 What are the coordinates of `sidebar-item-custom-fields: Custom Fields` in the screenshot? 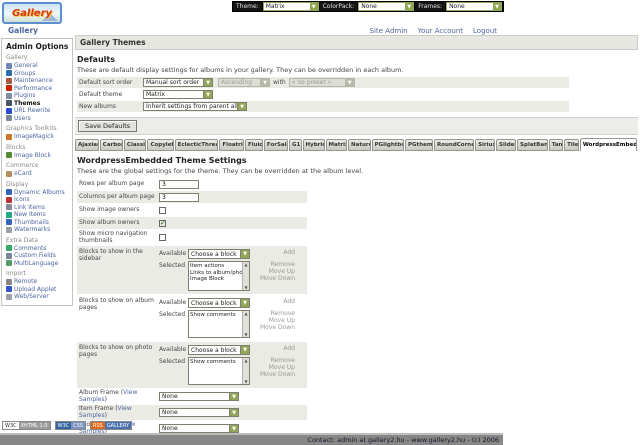 It's located at (38, 256).